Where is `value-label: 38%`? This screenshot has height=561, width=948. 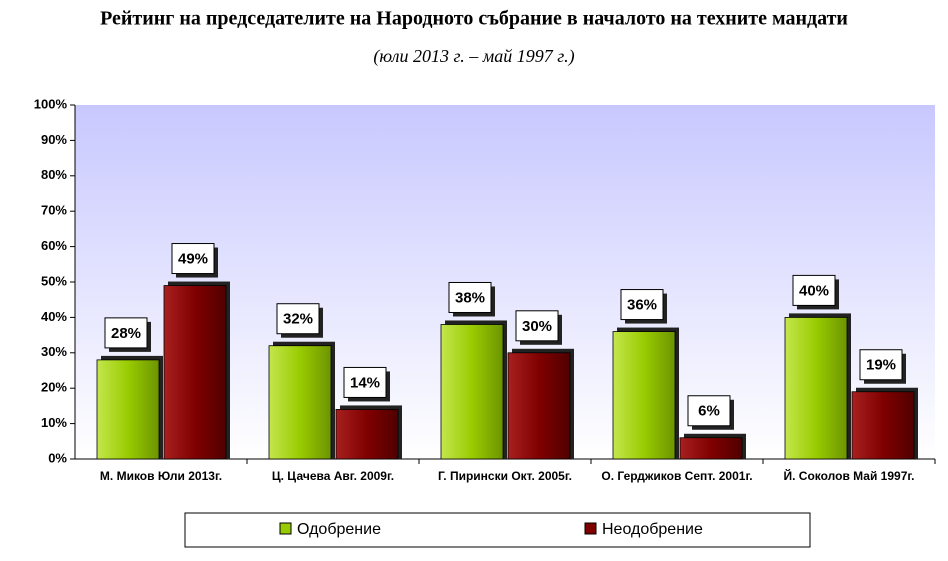 value-label: 38% is located at coordinates (470, 297).